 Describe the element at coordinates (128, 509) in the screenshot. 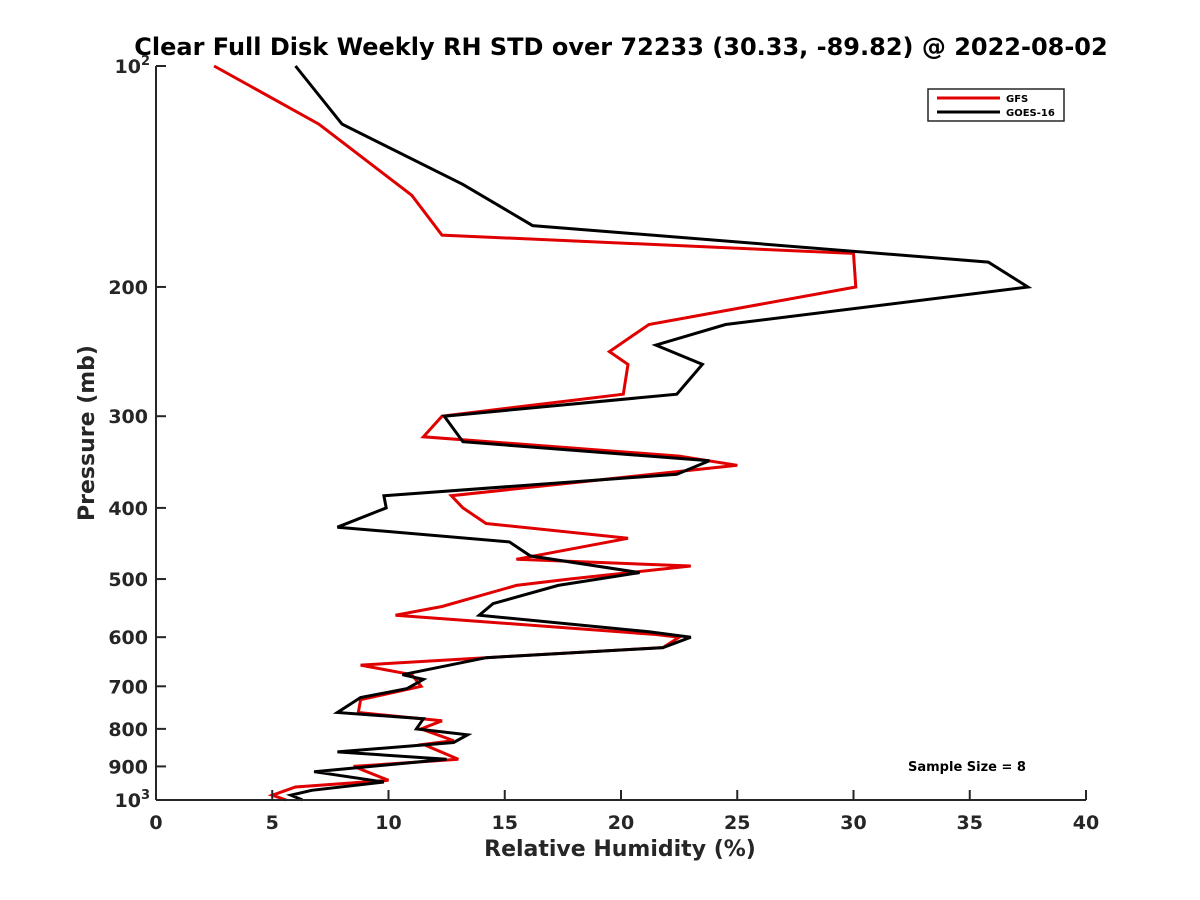

I see `y-tick-label: 400` at that location.